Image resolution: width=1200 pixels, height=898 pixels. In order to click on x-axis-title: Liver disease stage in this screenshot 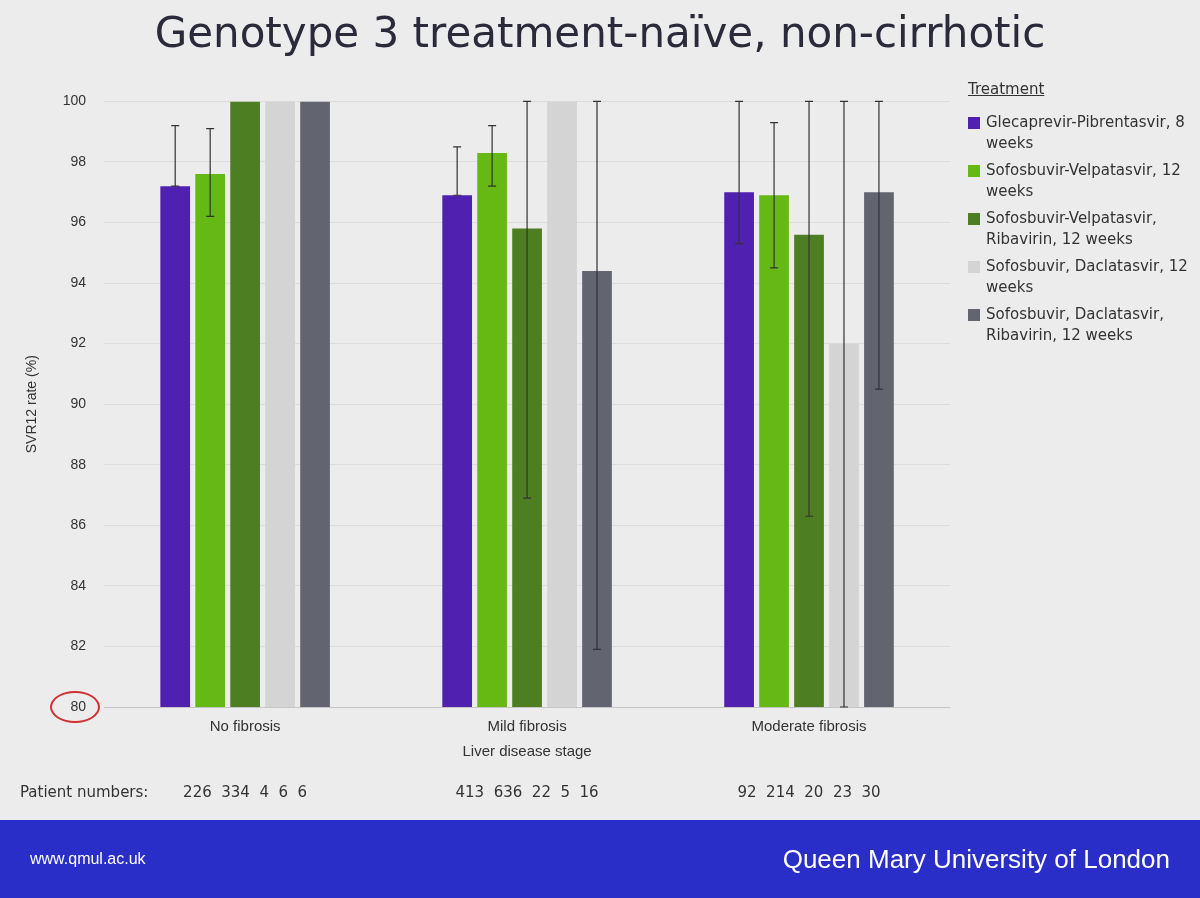, I will do `click(527, 751)`.